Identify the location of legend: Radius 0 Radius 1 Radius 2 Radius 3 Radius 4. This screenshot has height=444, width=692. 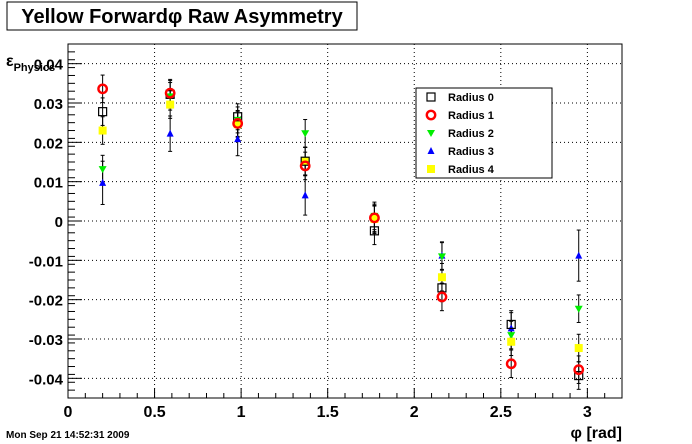
(484, 133).